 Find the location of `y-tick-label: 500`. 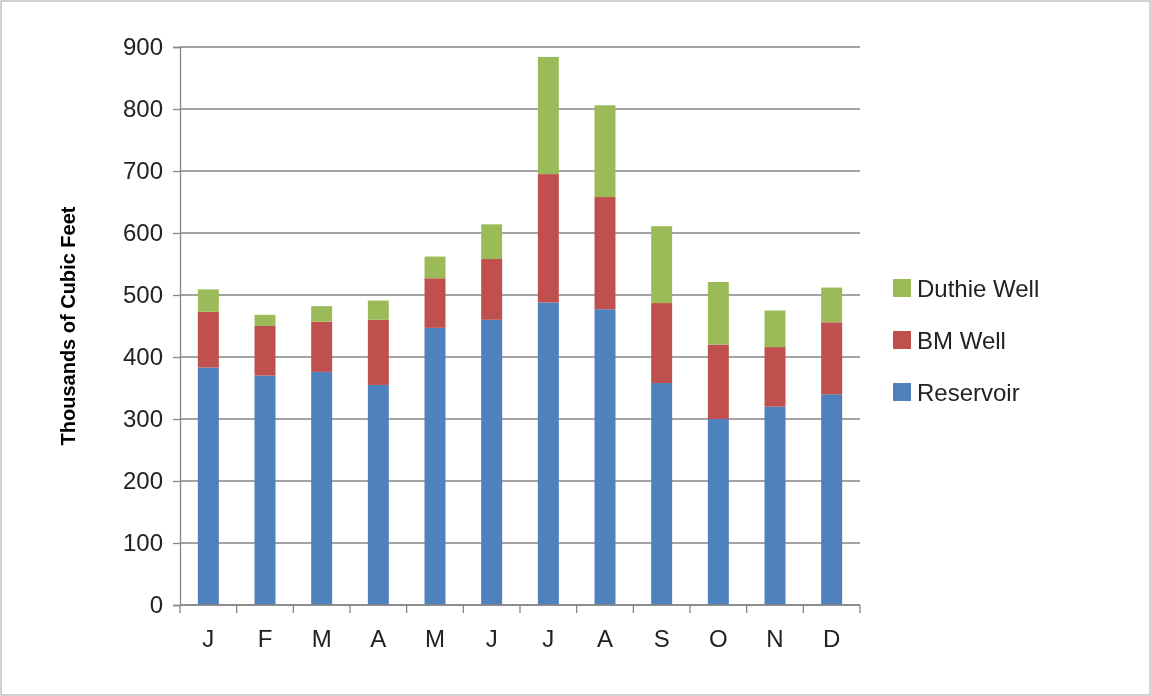

y-tick-label: 500 is located at coordinates (142, 295).